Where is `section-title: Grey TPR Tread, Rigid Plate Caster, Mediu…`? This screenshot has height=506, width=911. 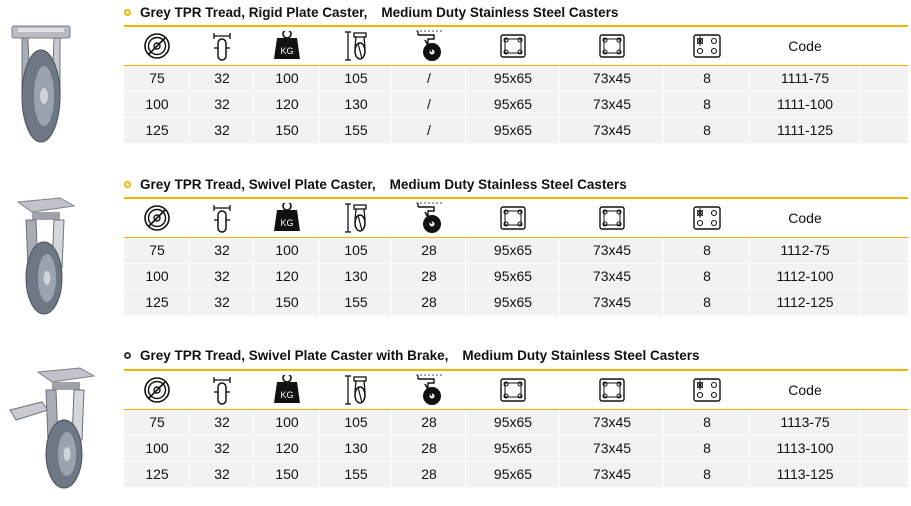 section-title: Grey TPR Tread, Rigid Plate Caster, Mediu… is located at coordinates (371, 13).